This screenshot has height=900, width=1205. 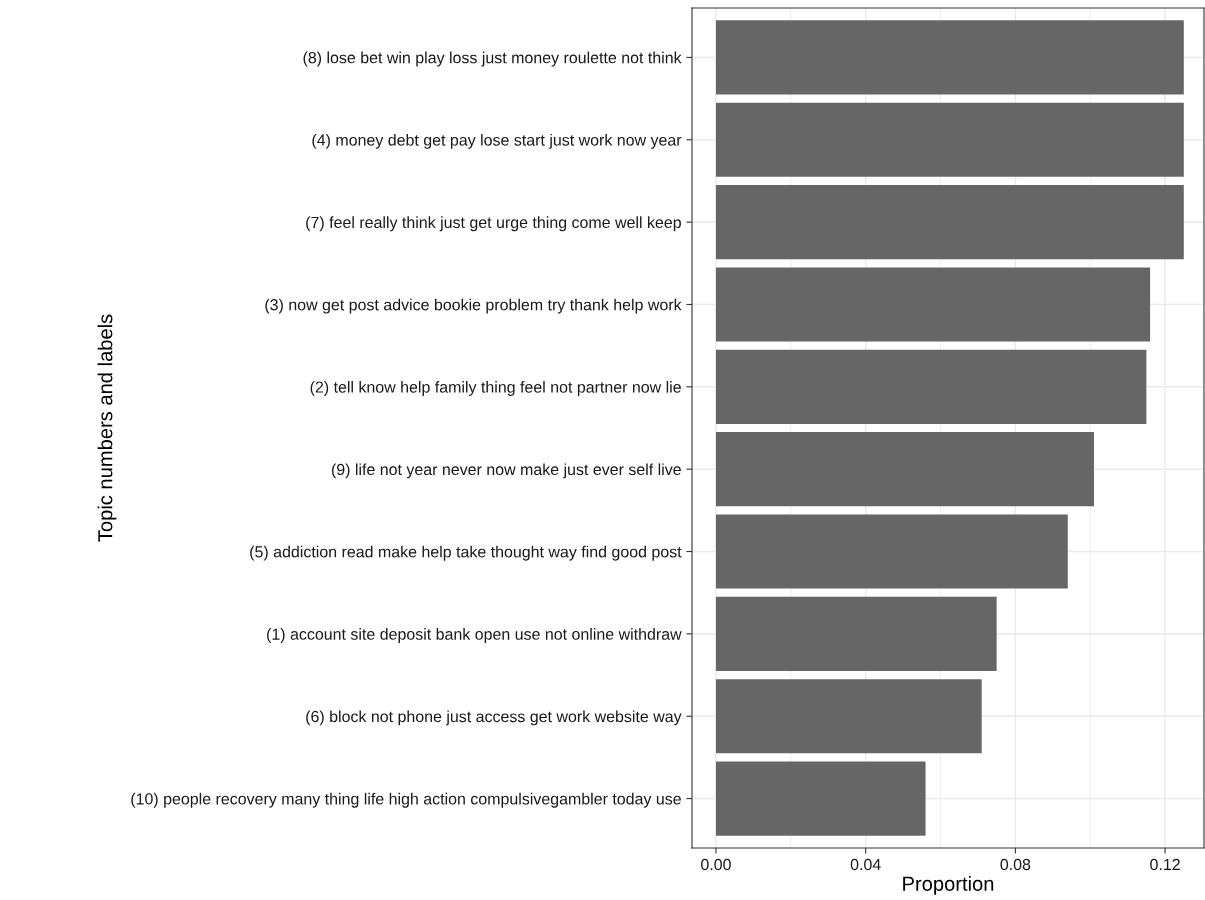 What do you see at coordinates (1015, 864) in the screenshot?
I see `x-tick-label: 0.08` at bounding box center [1015, 864].